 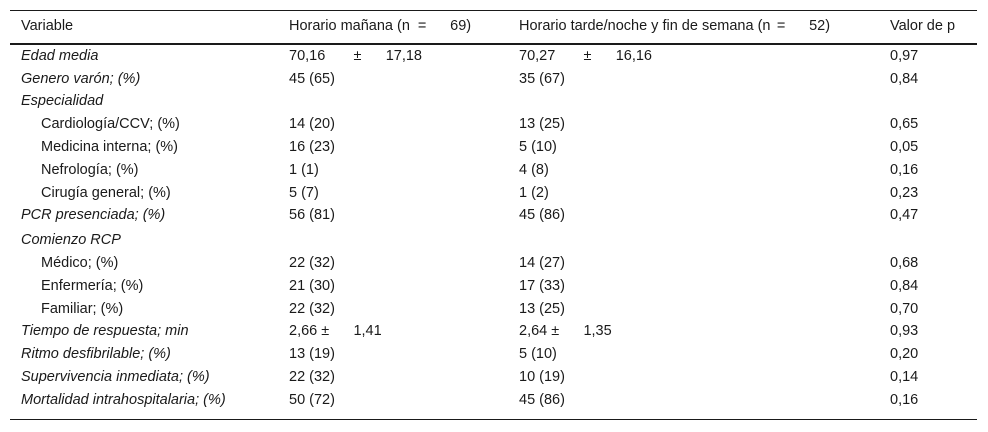 What do you see at coordinates (115, 377) in the screenshot?
I see `row-label: Supervivencia inmediata; (%)` at bounding box center [115, 377].